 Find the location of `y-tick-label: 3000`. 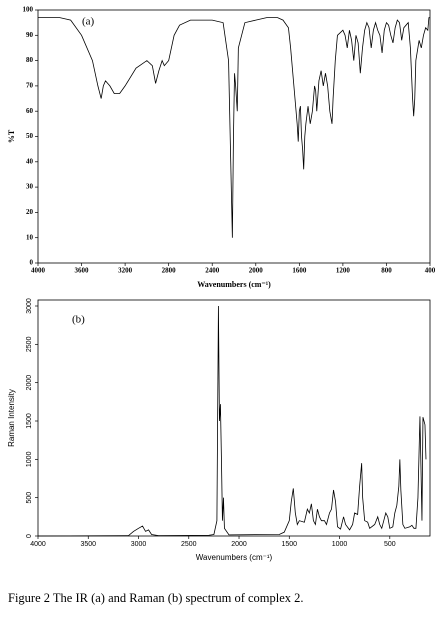

y-tick-label: 3000 is located at coordinates (29, 306).